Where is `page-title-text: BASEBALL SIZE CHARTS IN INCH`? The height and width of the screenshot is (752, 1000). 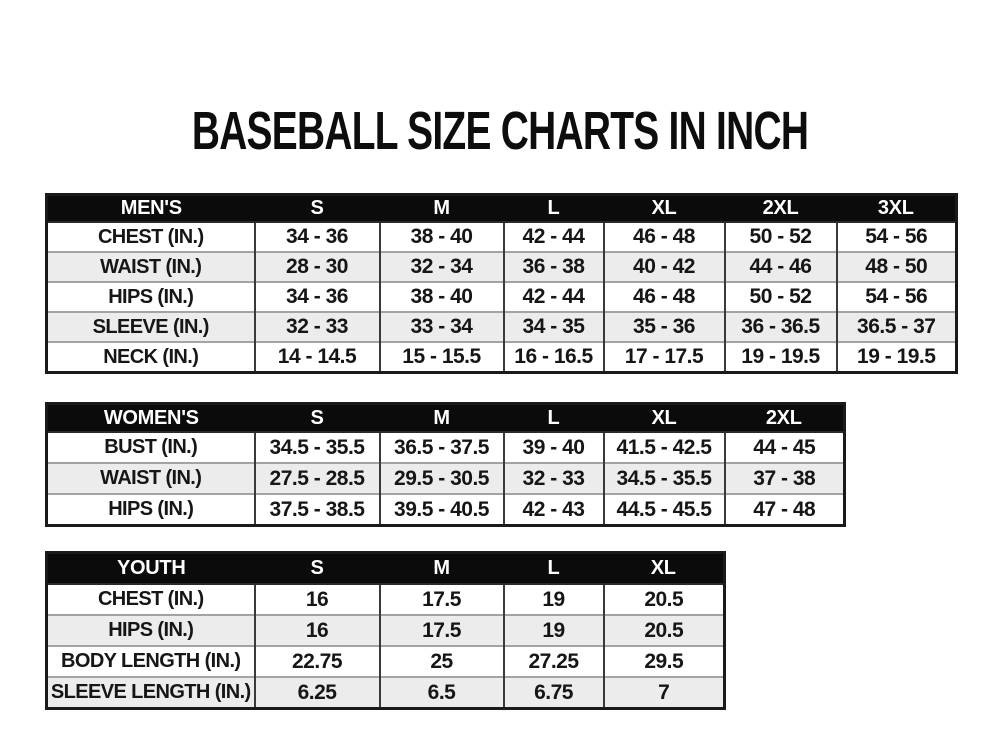
page-title-text: BASEBALL SIZE CHARTS IN INCH is located at coordinates (500, 131).